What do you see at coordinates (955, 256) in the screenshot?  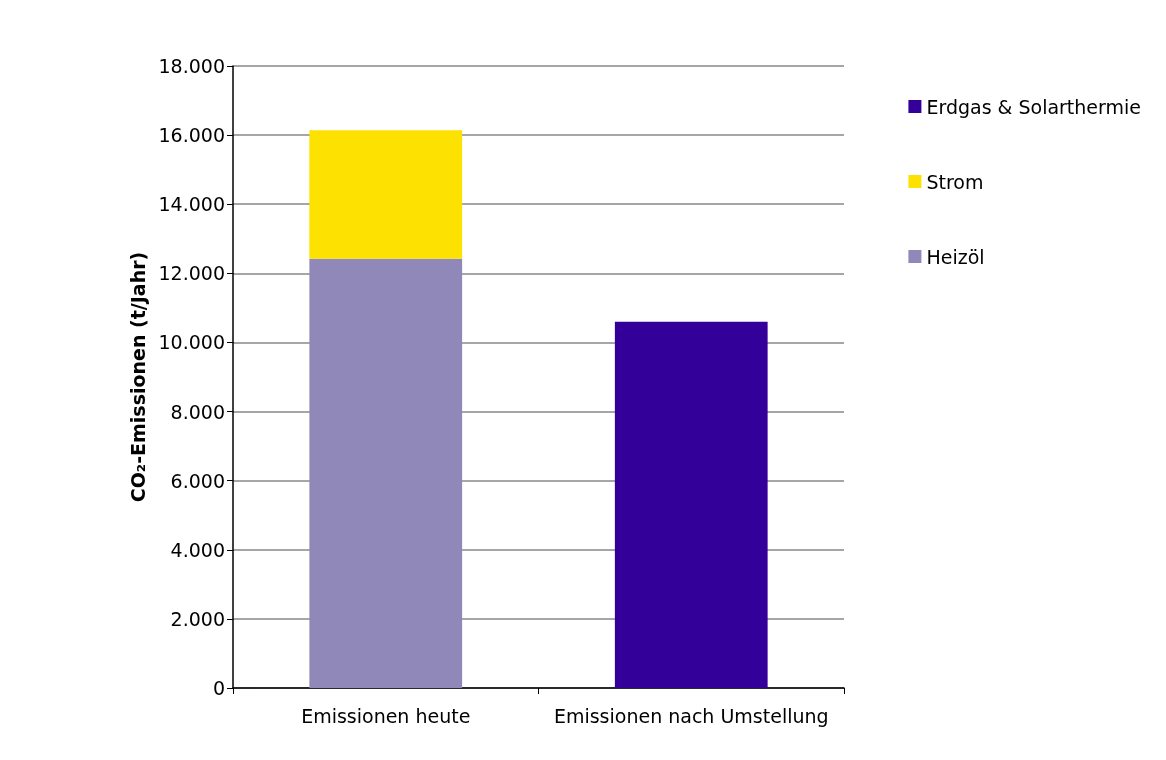 I see `legend-label: Heizöl` at bounding box center [955, 256].